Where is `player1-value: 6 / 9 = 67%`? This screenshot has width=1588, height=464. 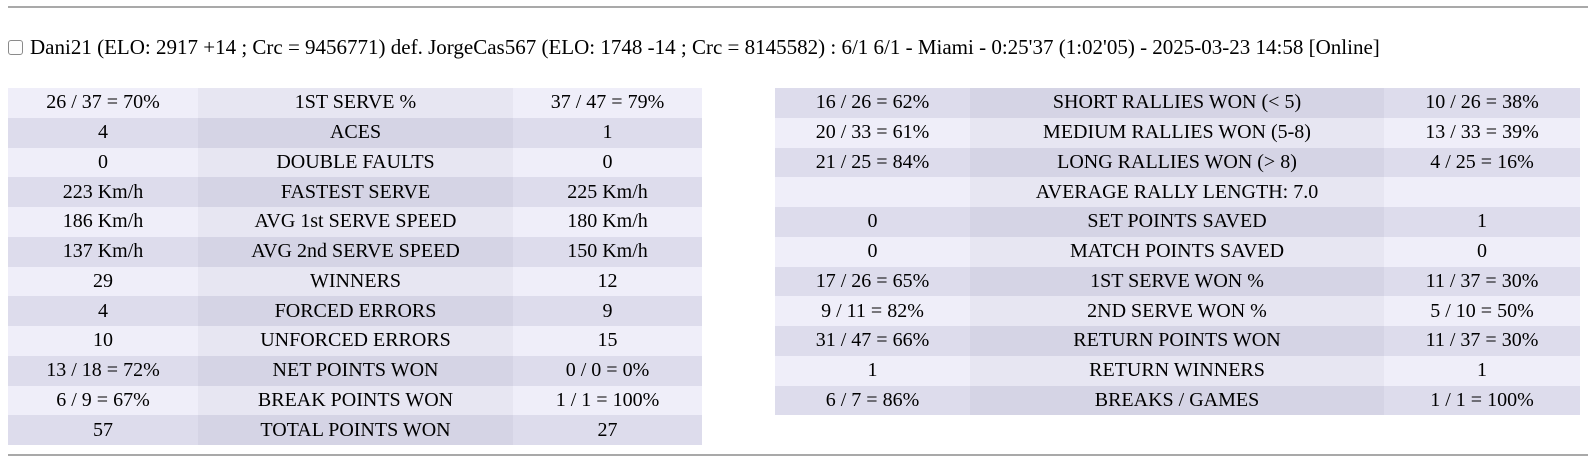 player1-value: 6 / 9 = 67% is located at coordinates (103, 400).